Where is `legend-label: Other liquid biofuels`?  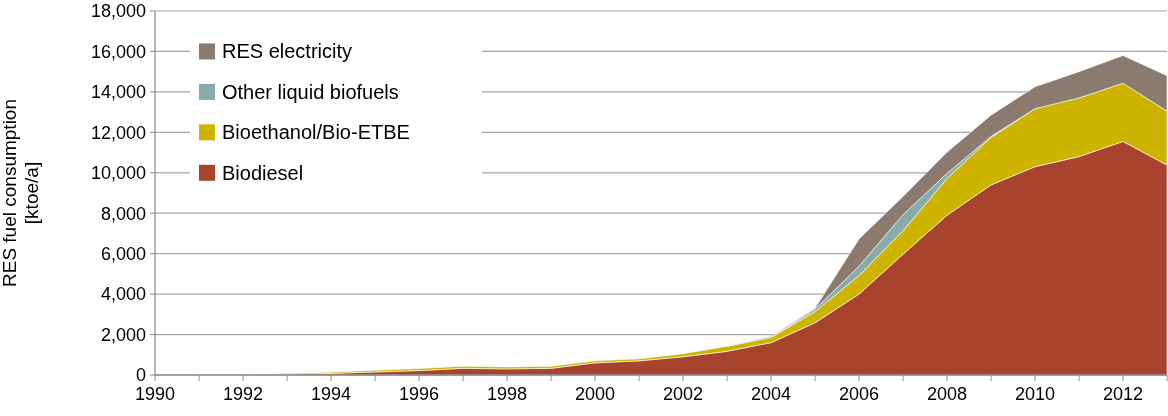 legend-label: Other liquid biofuels is located at coordinates (310, 91).